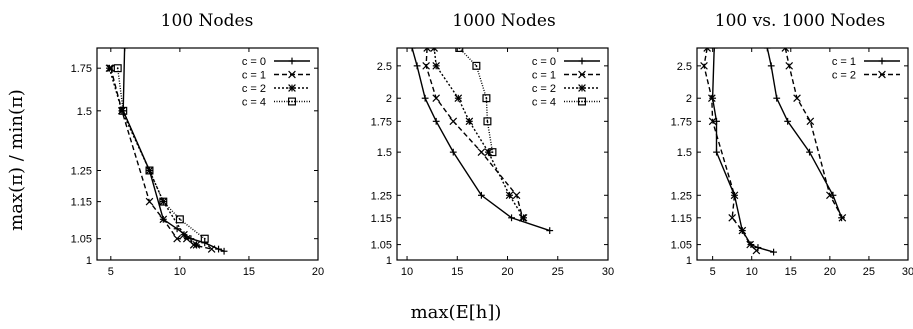 The width and height of the screenshot is (913, 329). I want to click on legend-marker-dot, so click(292, 101).